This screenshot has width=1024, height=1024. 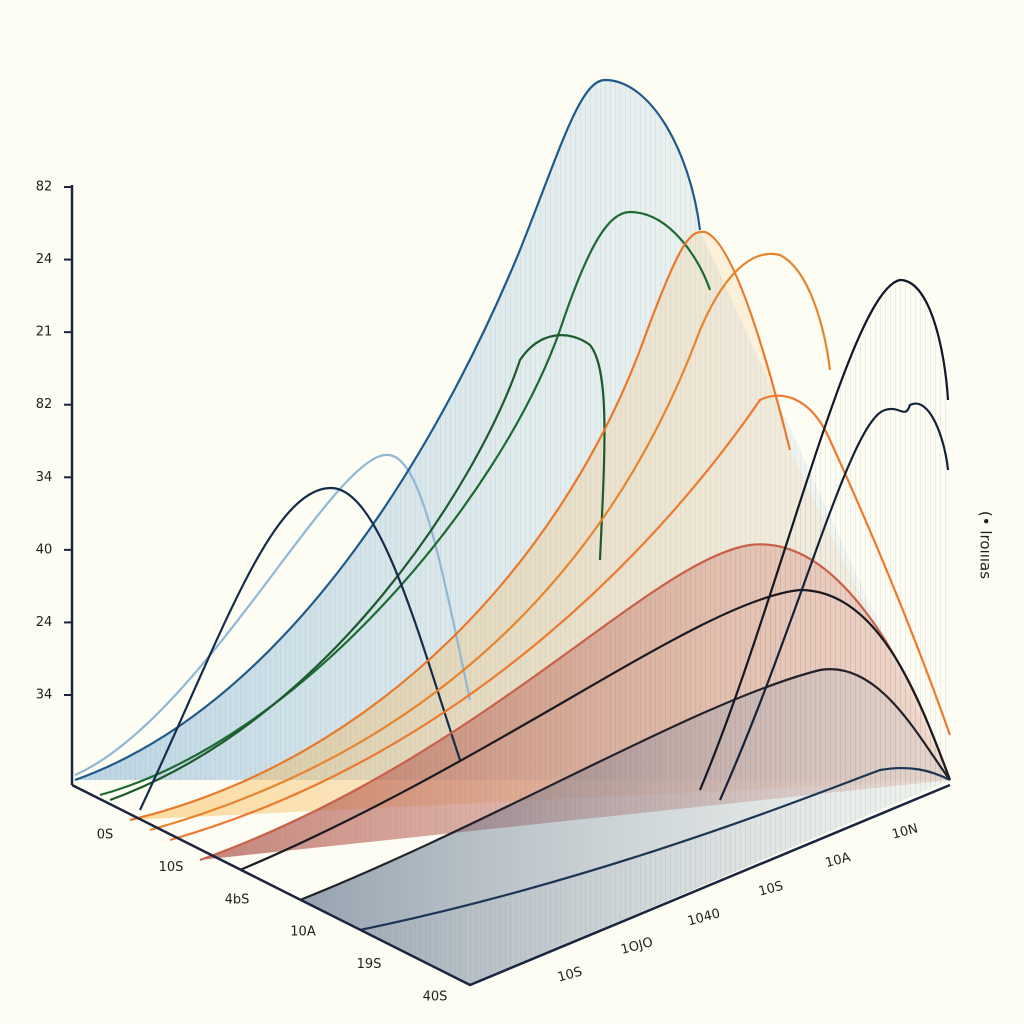 What do you see at coordinates (636, 946) in the screenshot?
I see `depth-label: 1OJO` at bounding box center [636, 946].